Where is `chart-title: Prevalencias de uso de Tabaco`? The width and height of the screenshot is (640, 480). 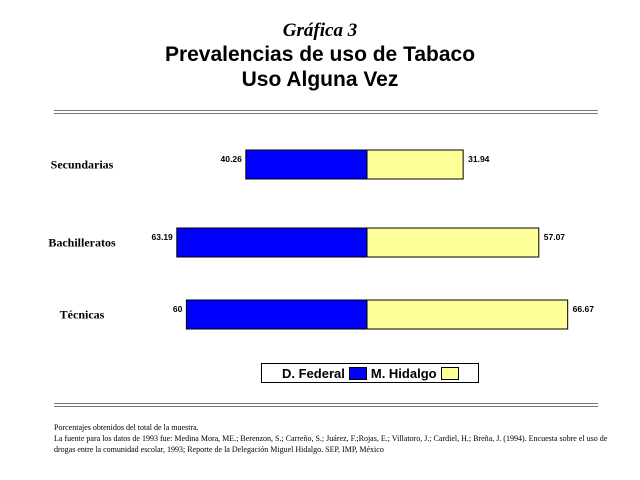 chart-title: Prevalencias de uso de Tabaco is located at coordinates (320, 54).